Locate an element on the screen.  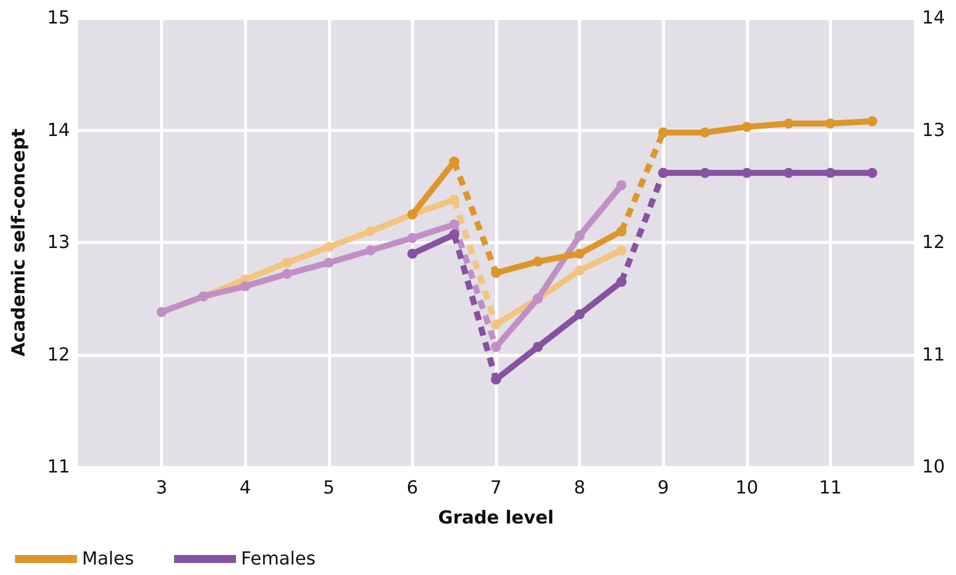
x-tick-label: 3 is located at coordinates (162, 488).